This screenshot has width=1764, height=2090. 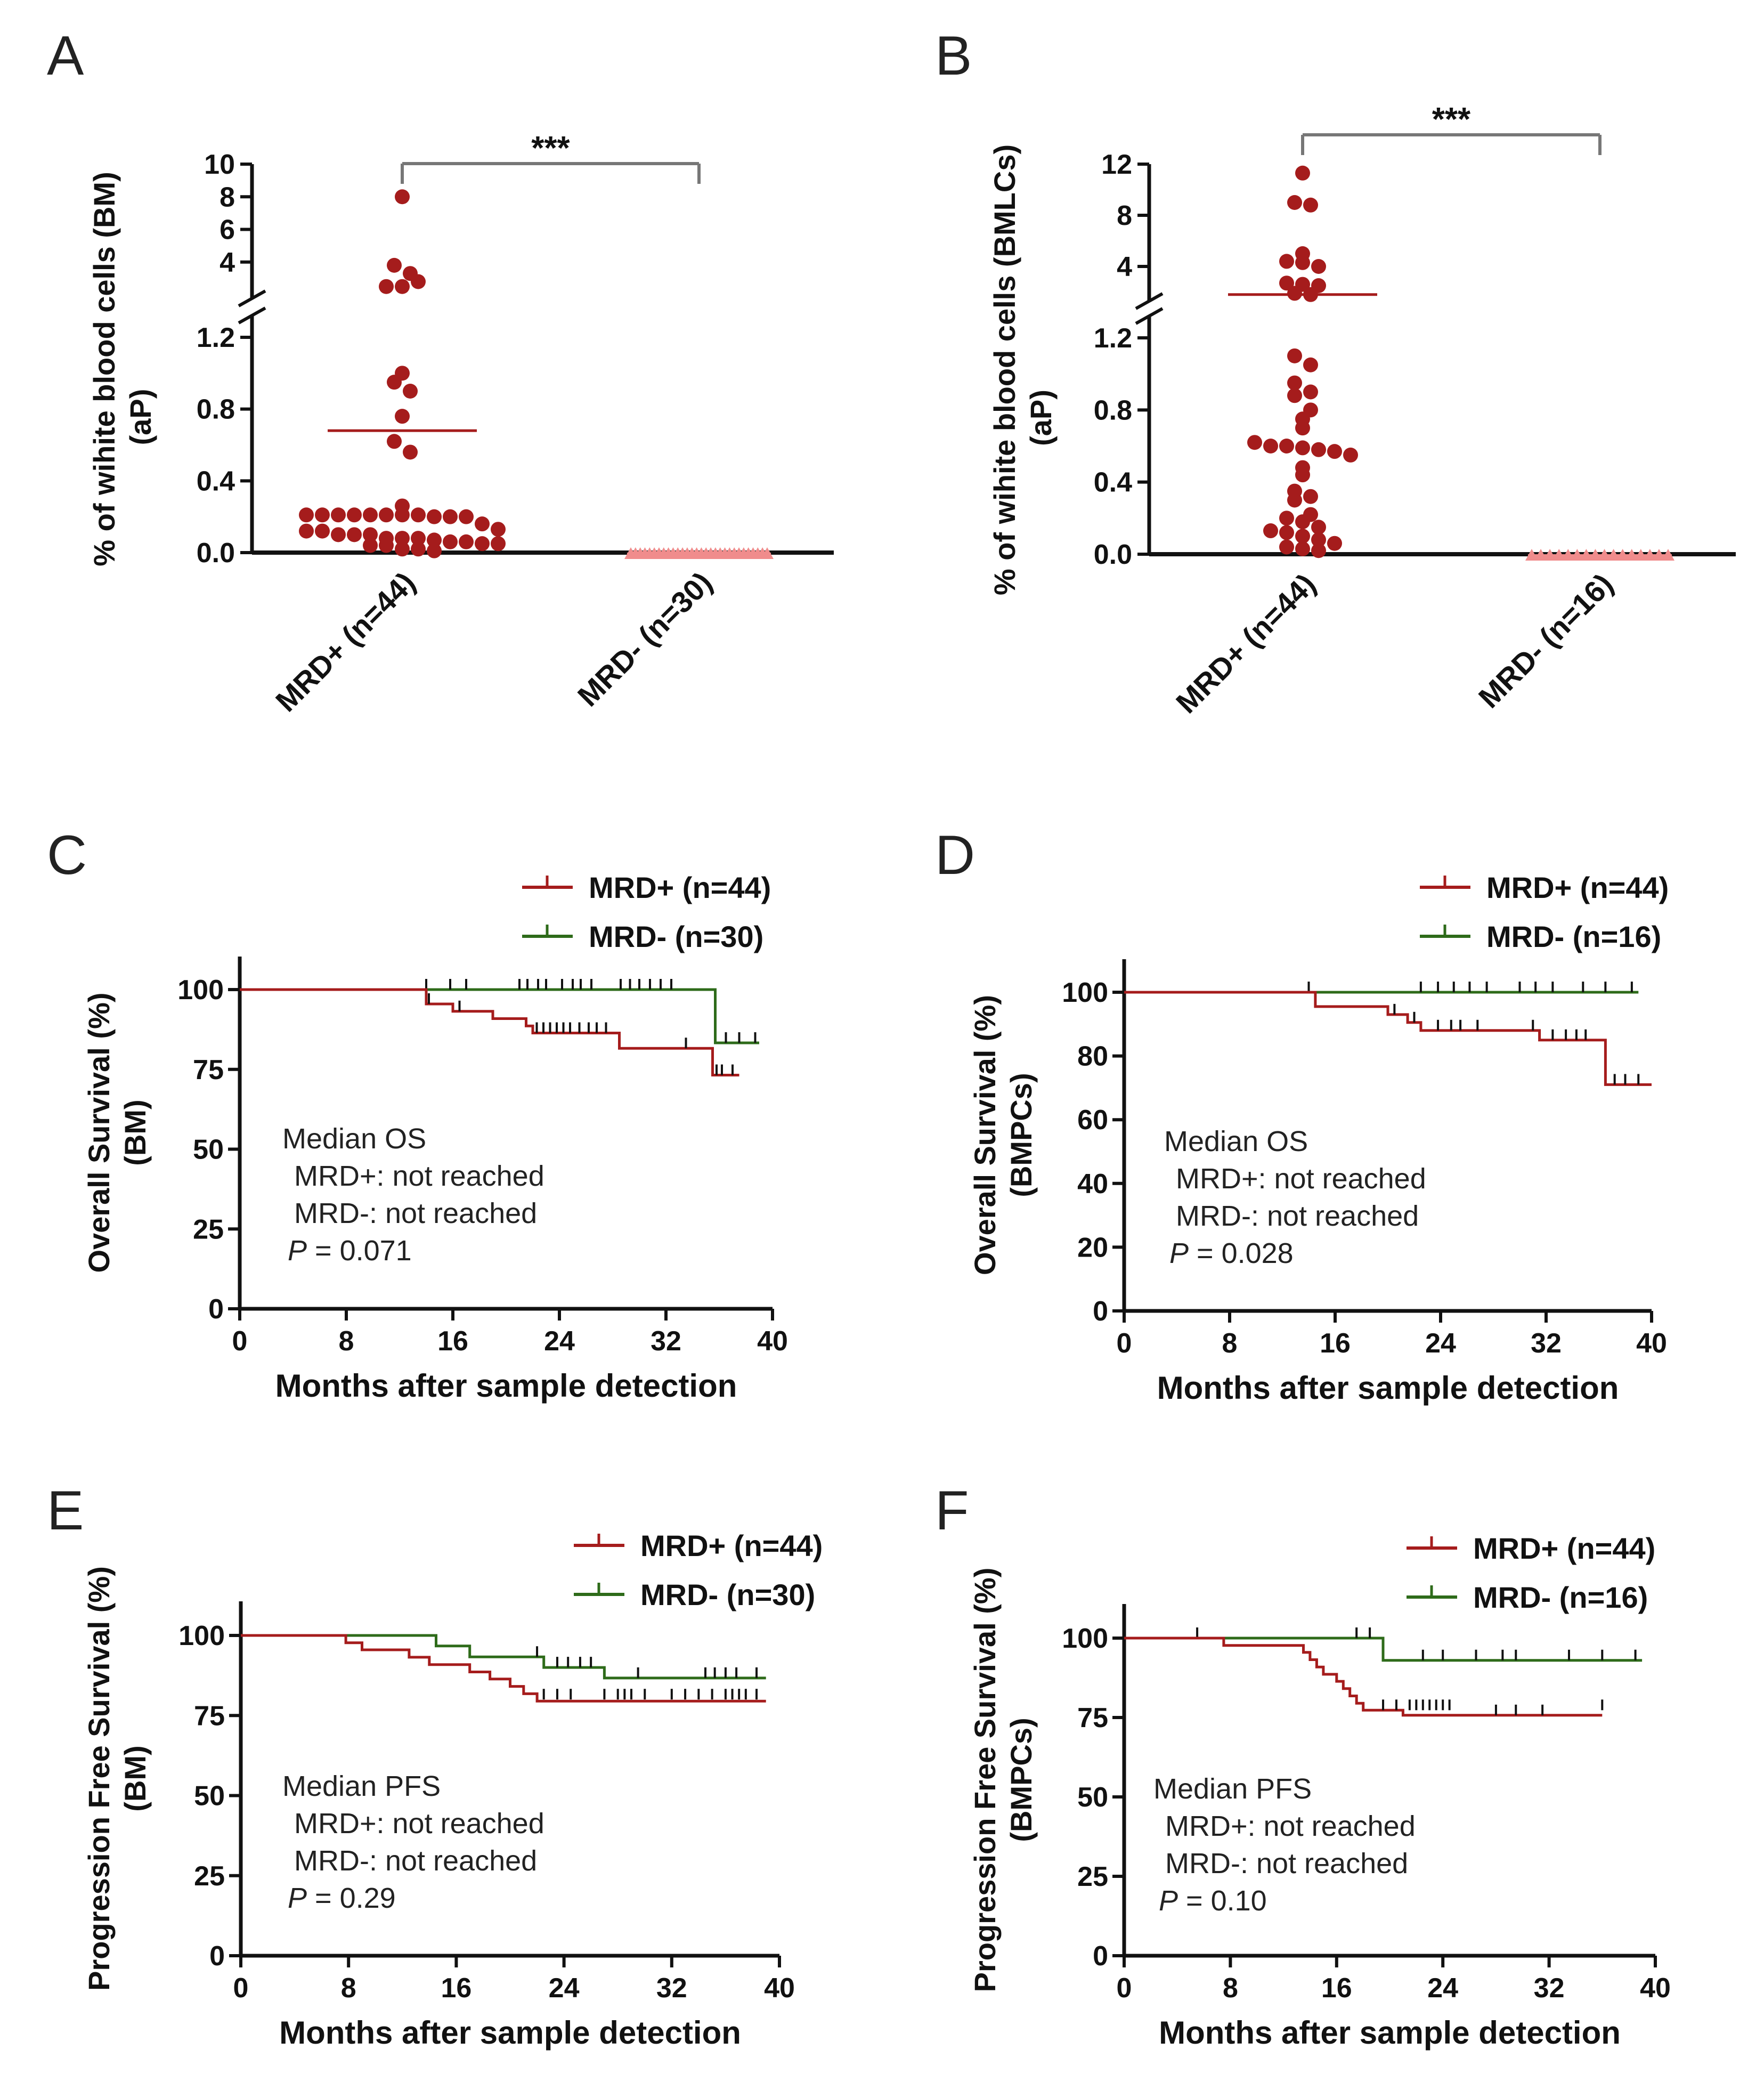 I want to click on y-tick-label: 80, so click(x=1092, y=1056).